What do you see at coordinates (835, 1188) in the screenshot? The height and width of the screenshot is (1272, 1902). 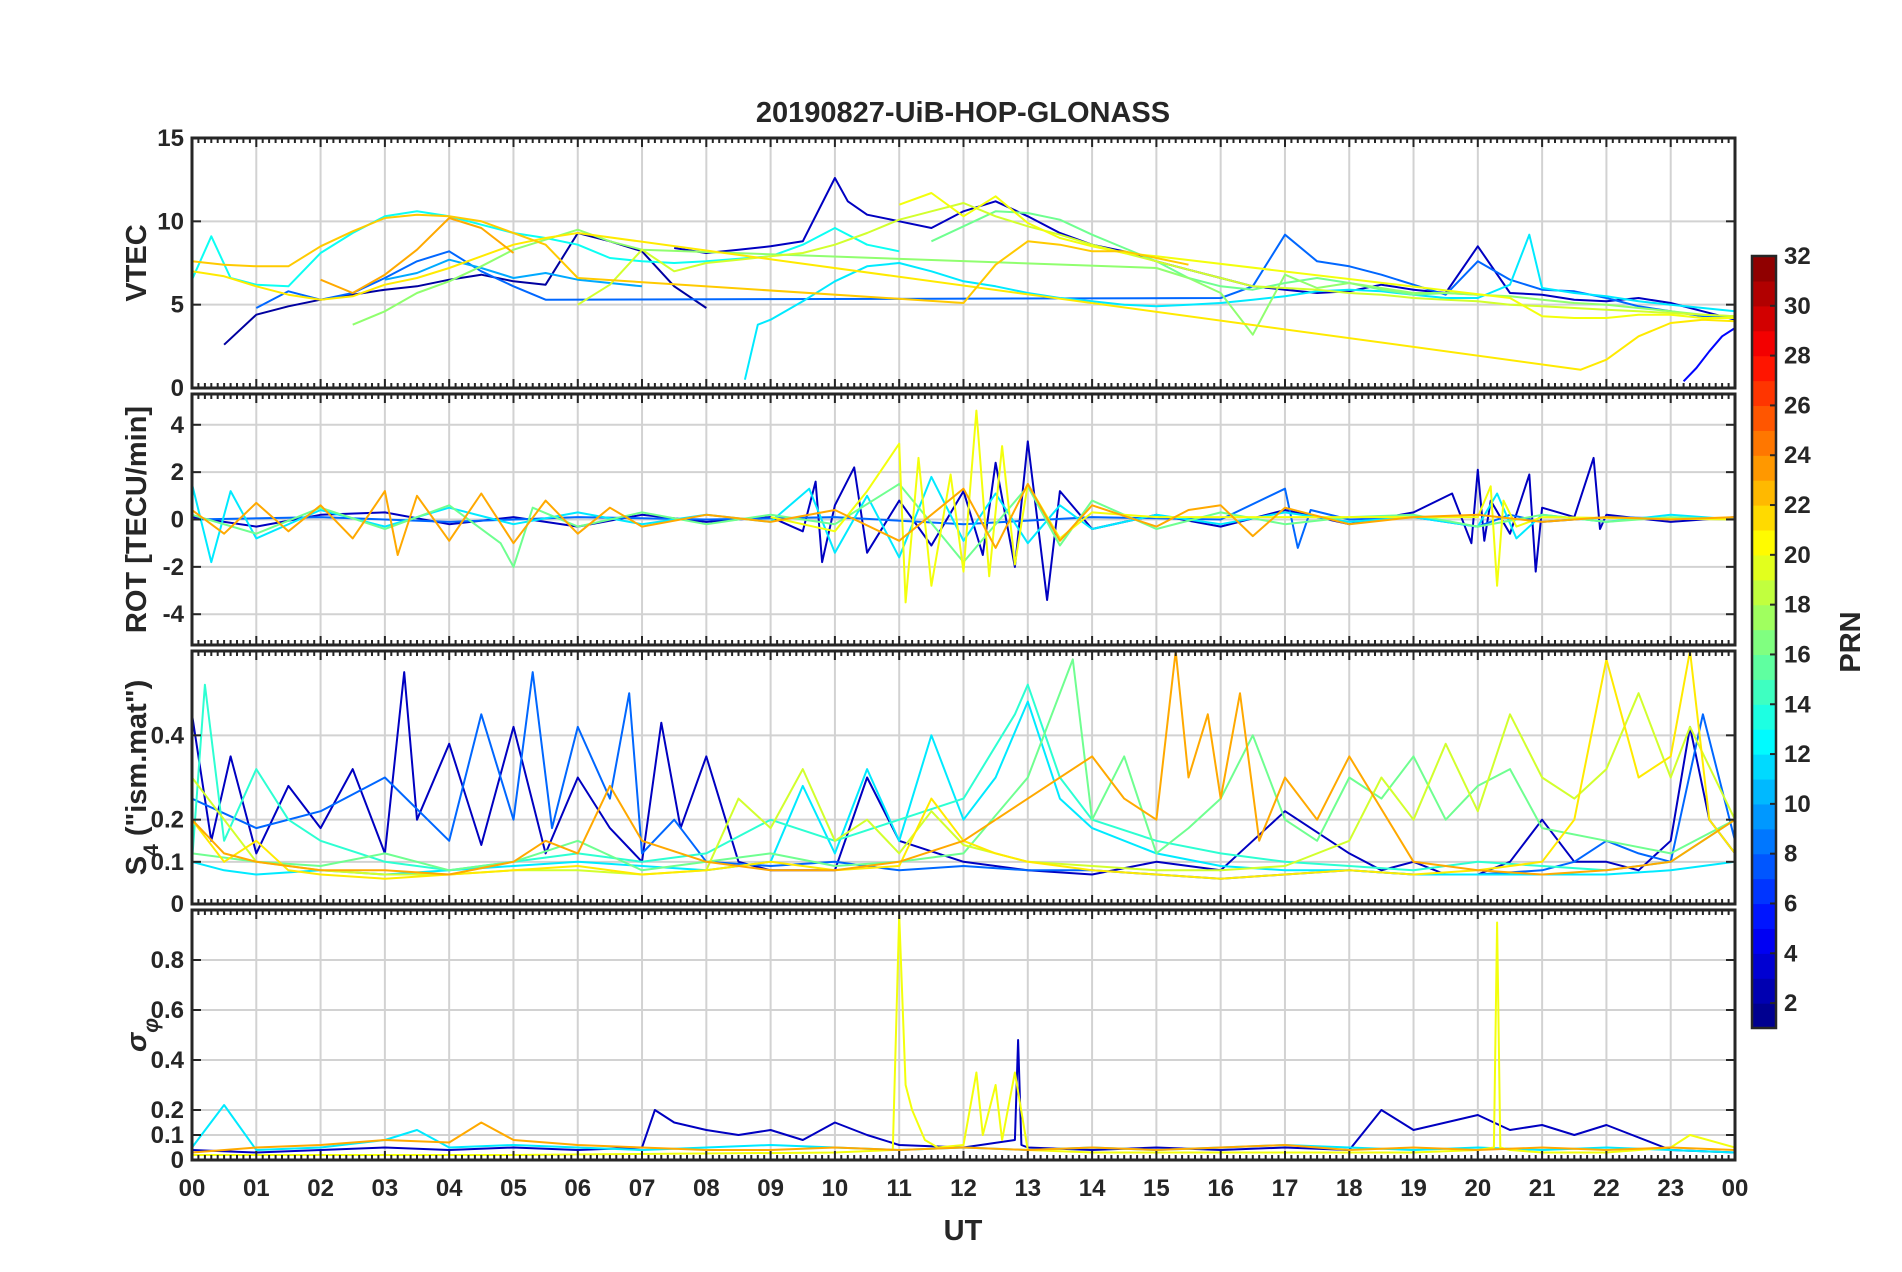 I see `x-tick-label: 10` at bounding box center [835, 1188].